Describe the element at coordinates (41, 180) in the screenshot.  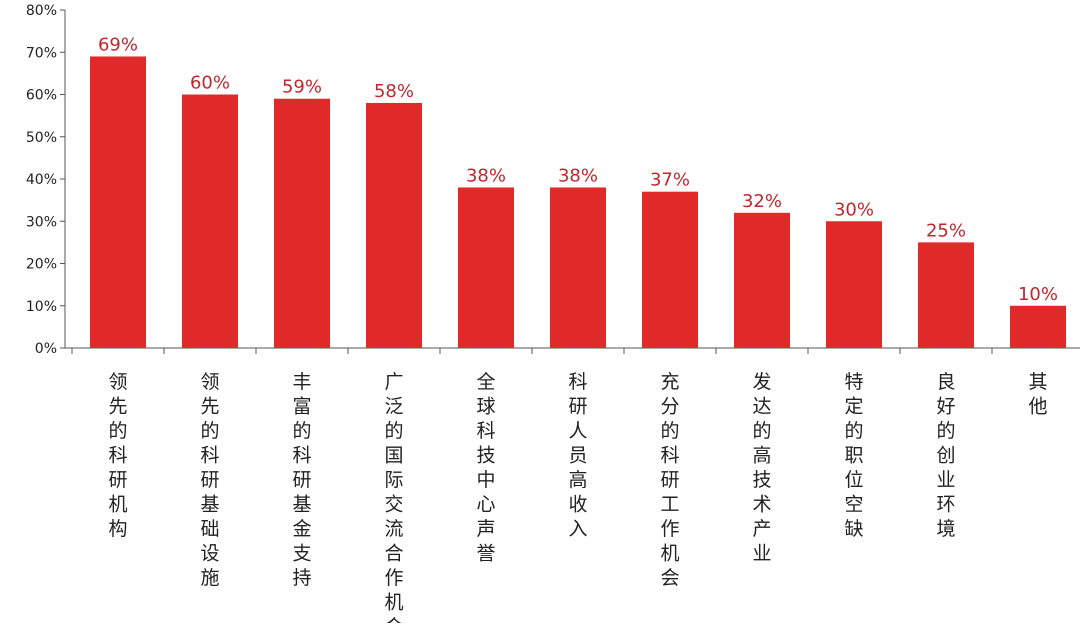
I see `y-tick-label: 40%` at that location.